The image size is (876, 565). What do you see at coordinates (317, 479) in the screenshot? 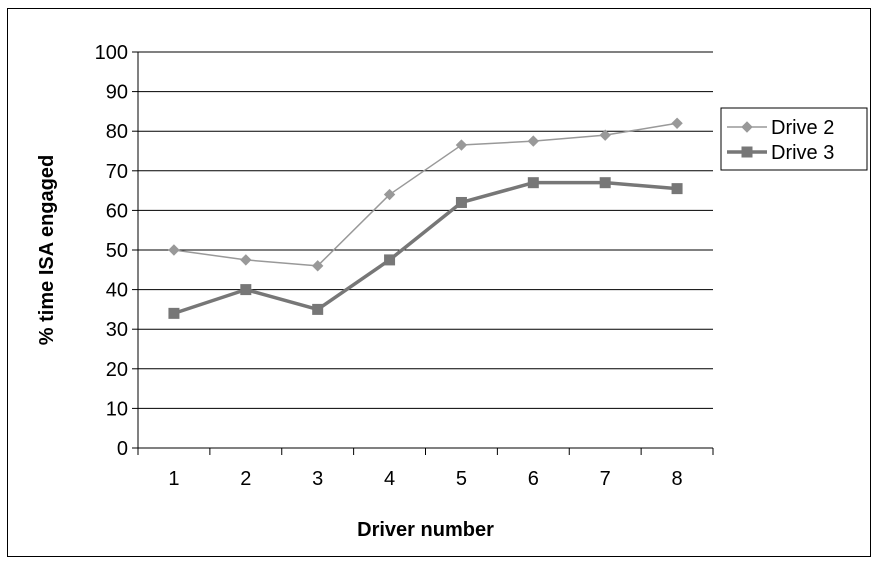
I see `x-tick-label: 3` at bounding box center [317, 479].